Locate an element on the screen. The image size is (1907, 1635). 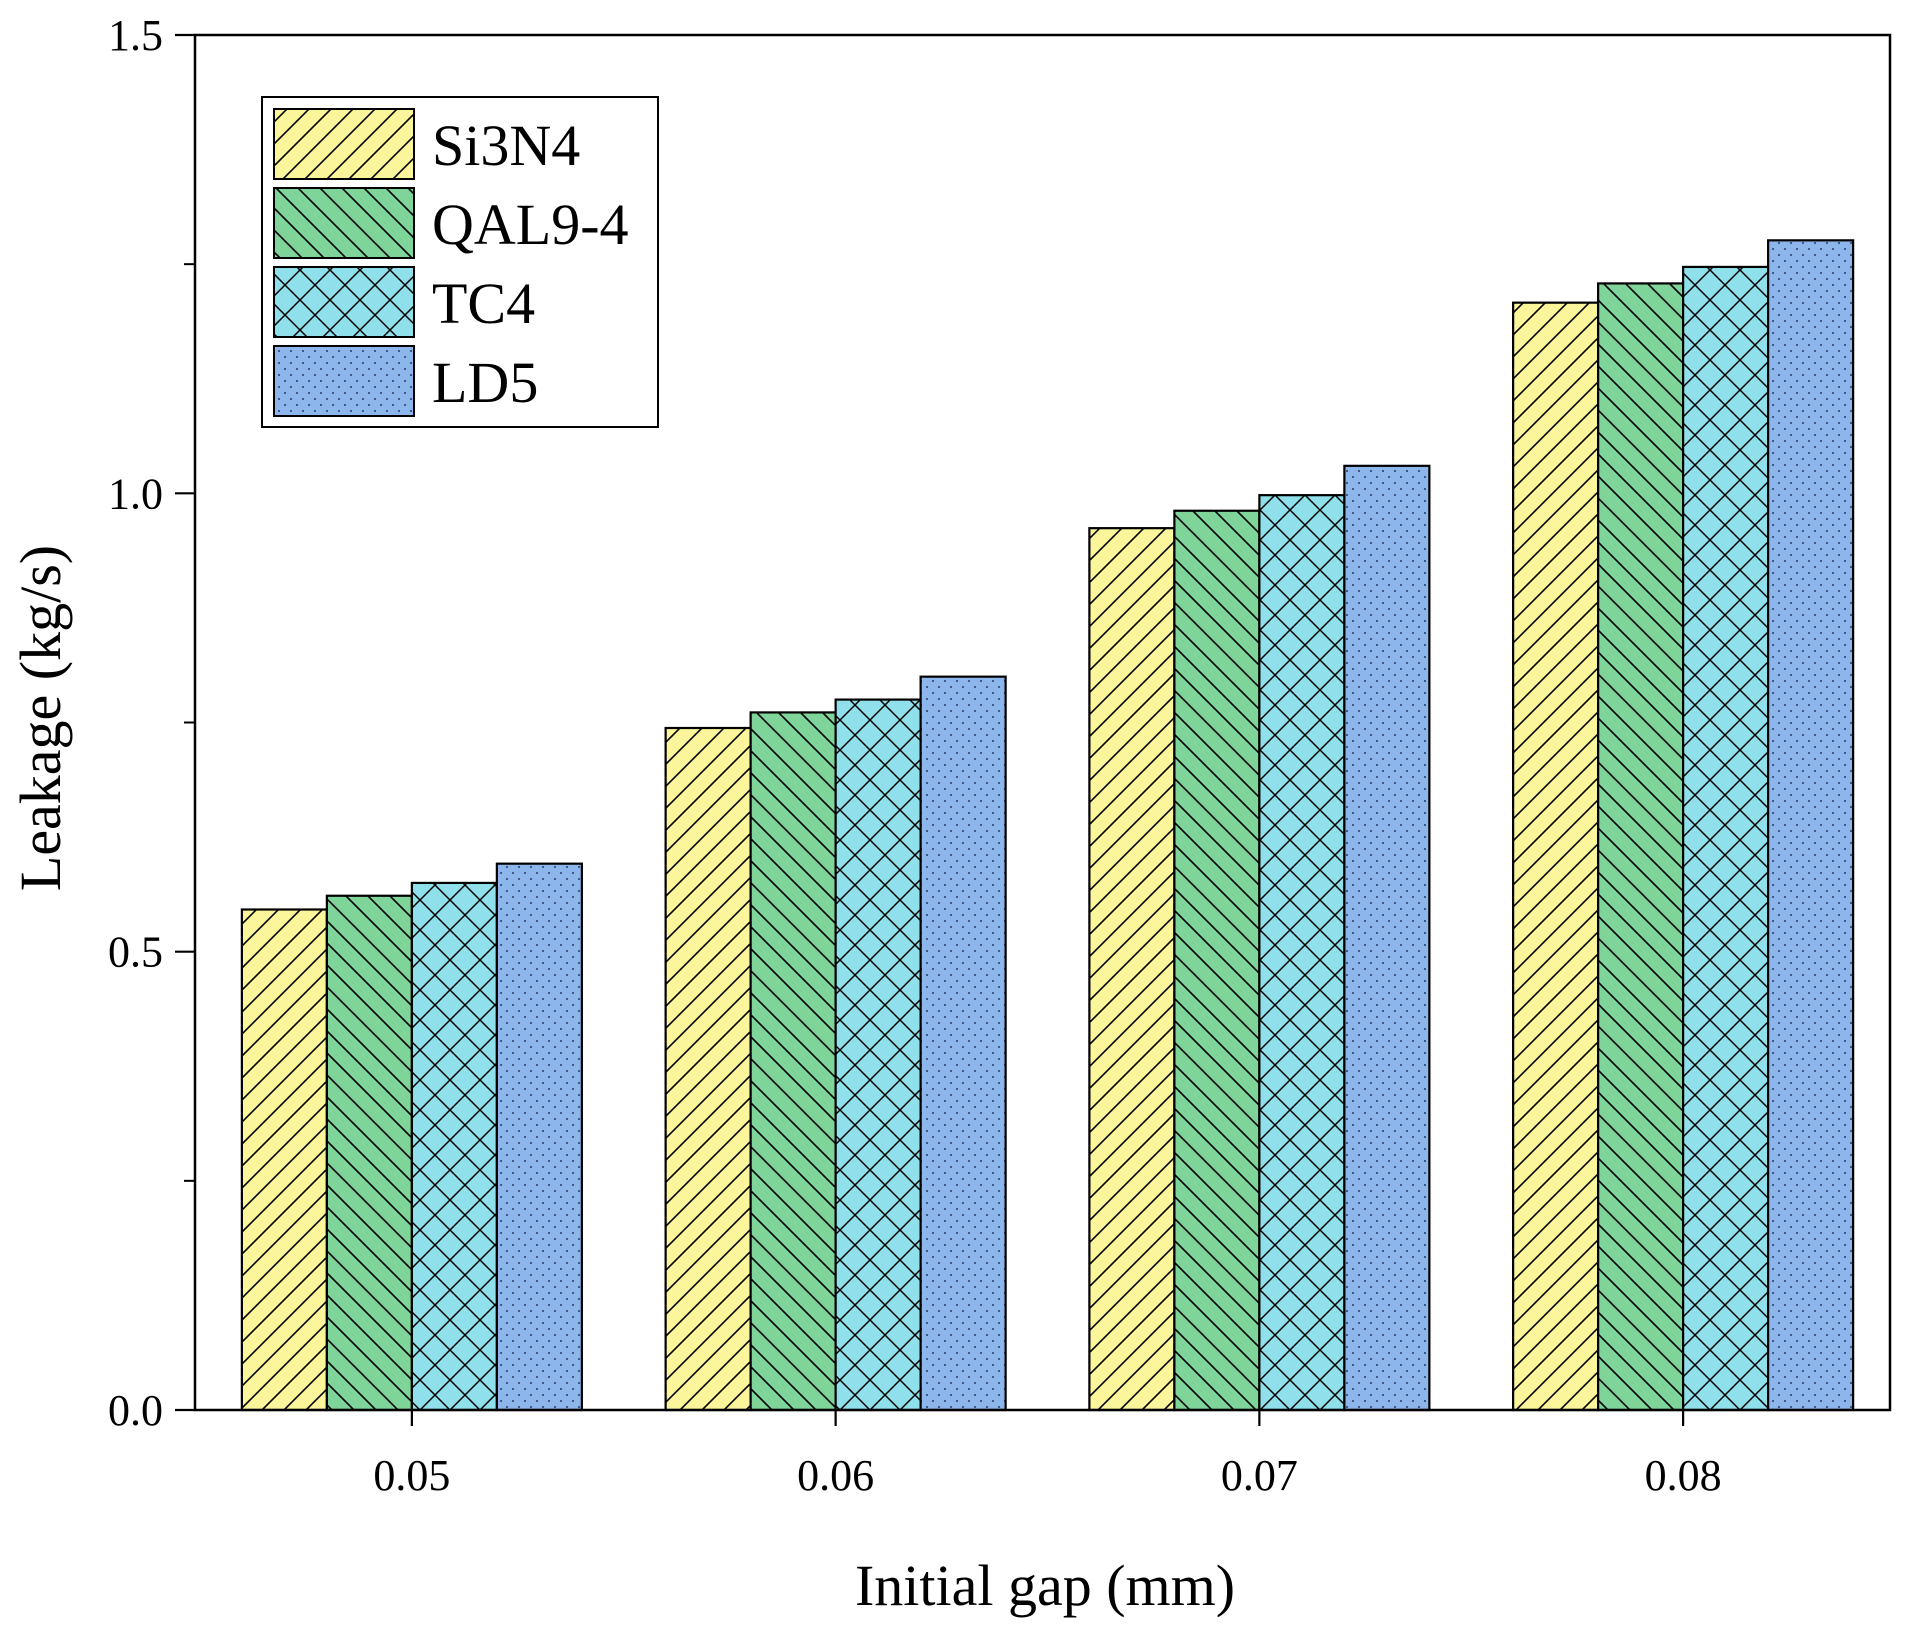
x-axis-title: Initial gap (mm) is located at coordinates (1045, 1585).